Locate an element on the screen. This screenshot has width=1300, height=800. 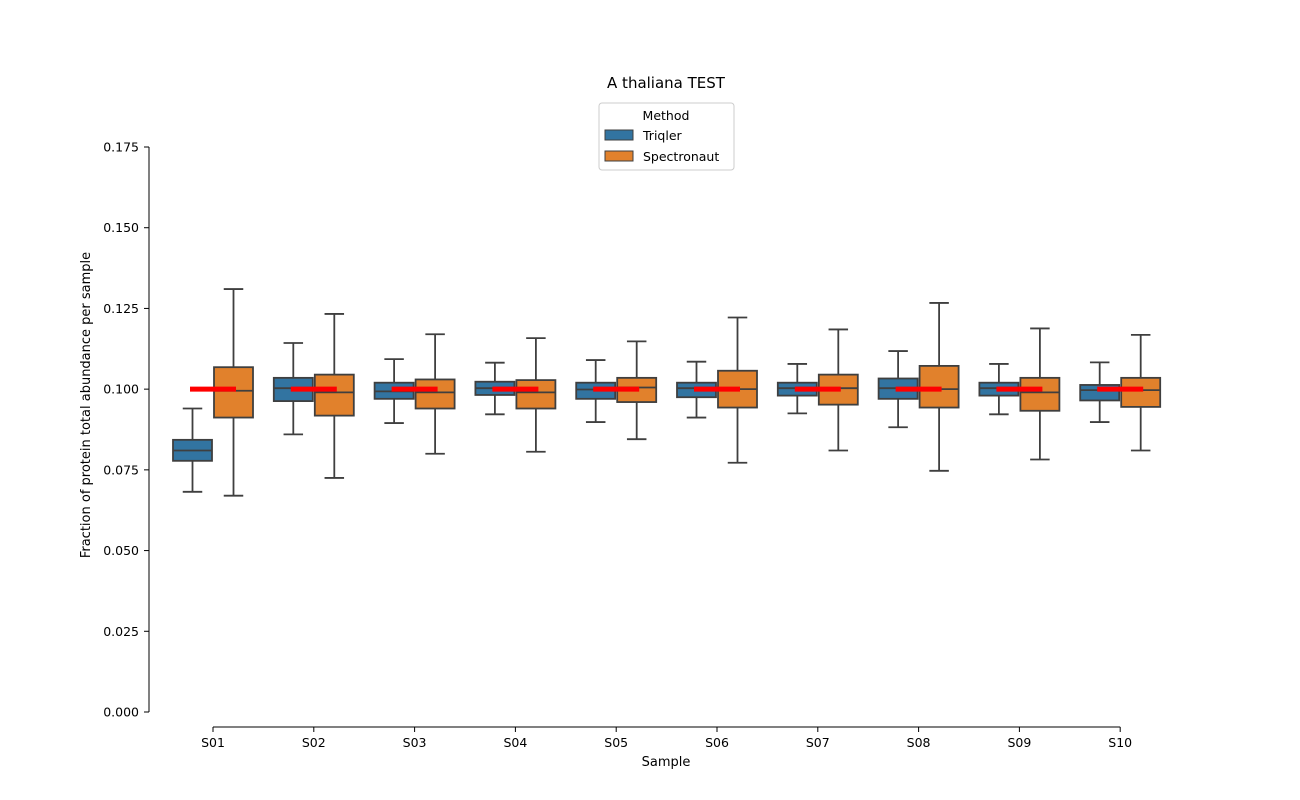
x-axis-label: Sample is located at coordinates (666, 762).